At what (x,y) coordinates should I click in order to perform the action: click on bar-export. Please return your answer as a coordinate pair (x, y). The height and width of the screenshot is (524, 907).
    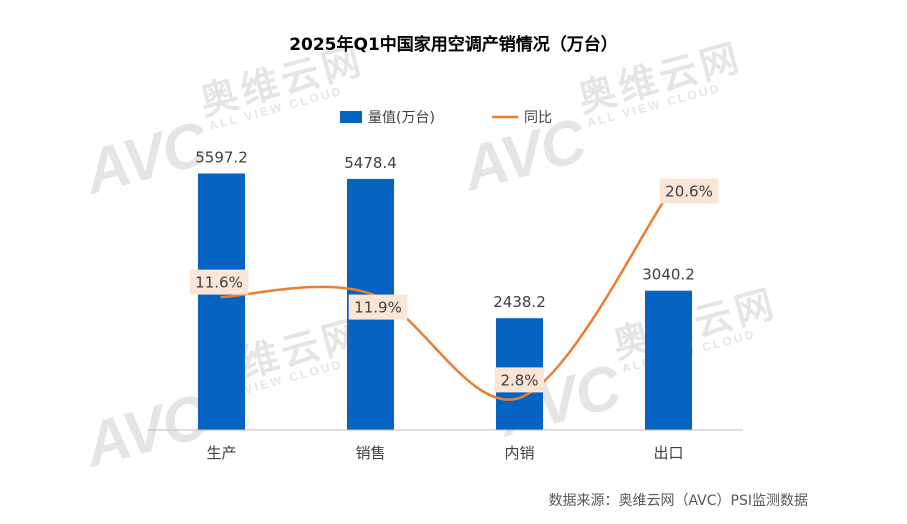
    Looking at the image, I should click on (668, 360).